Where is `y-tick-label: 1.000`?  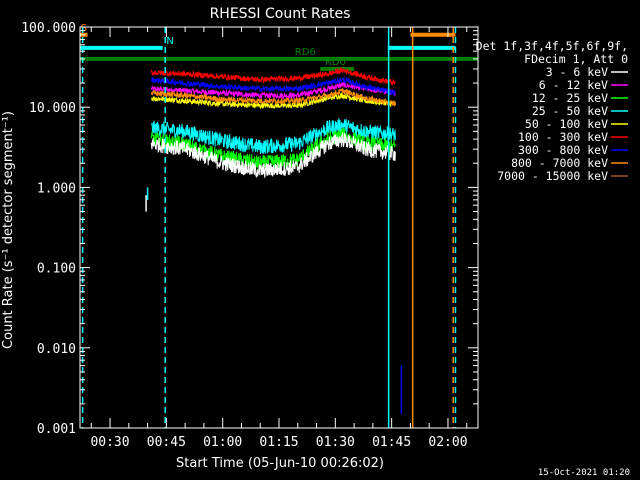
y-tick-label: 1.000 is located at coordinates (56, 188).